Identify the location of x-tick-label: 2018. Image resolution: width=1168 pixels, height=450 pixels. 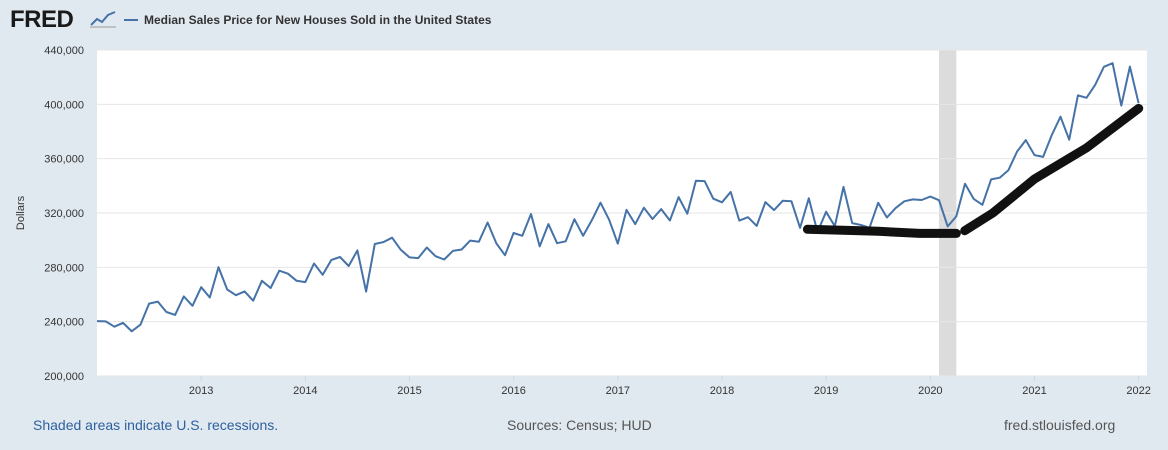
(722, 391).